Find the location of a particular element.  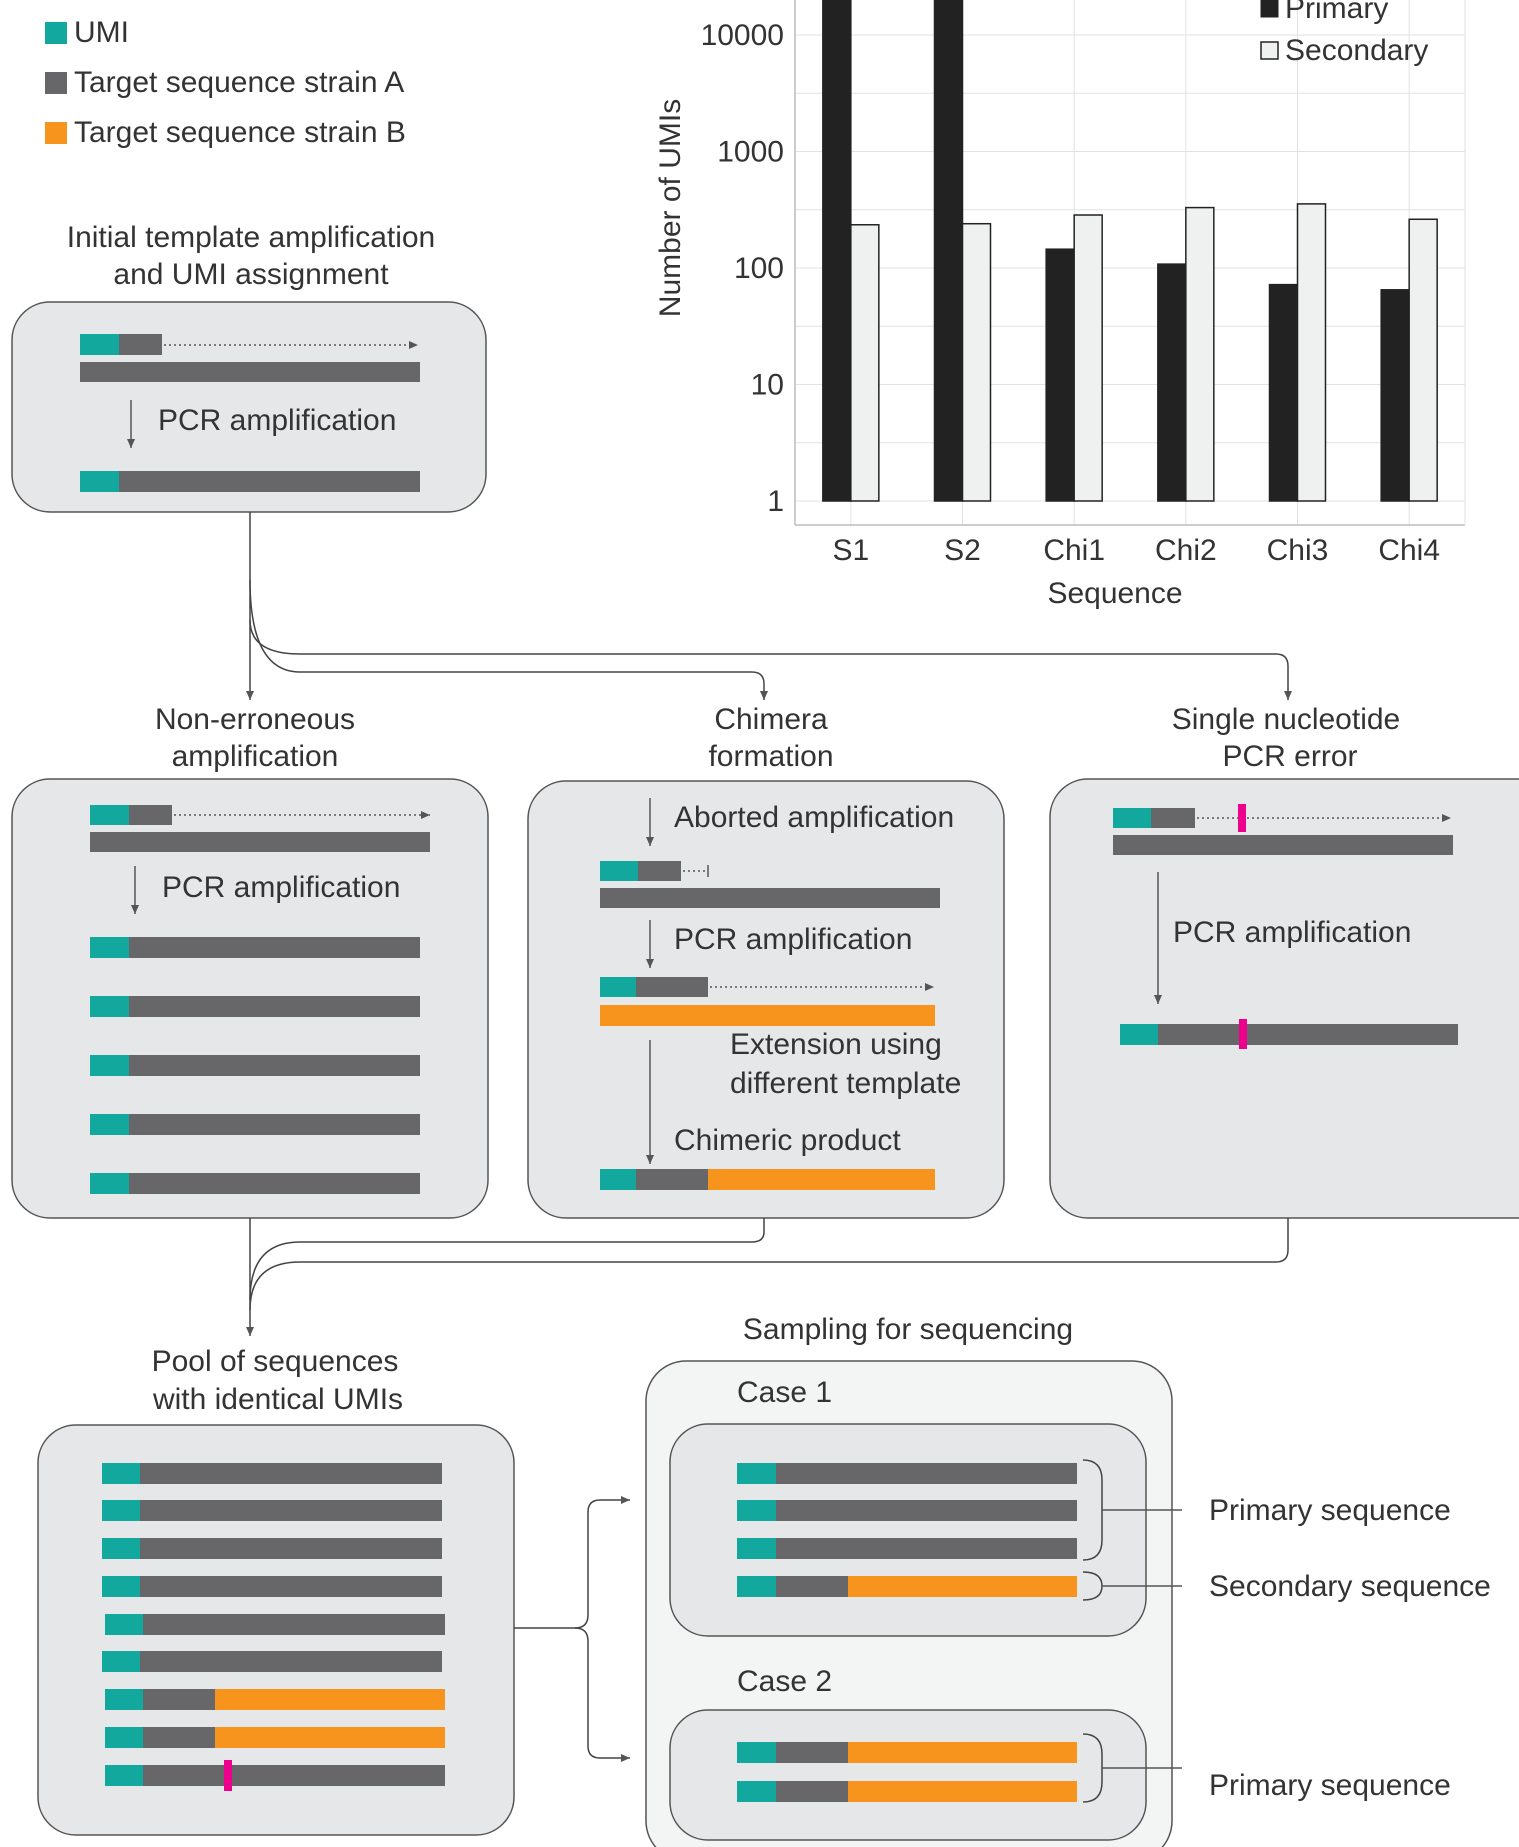

x-tick-label: Chi2 is located at coordinates (1186, 550).